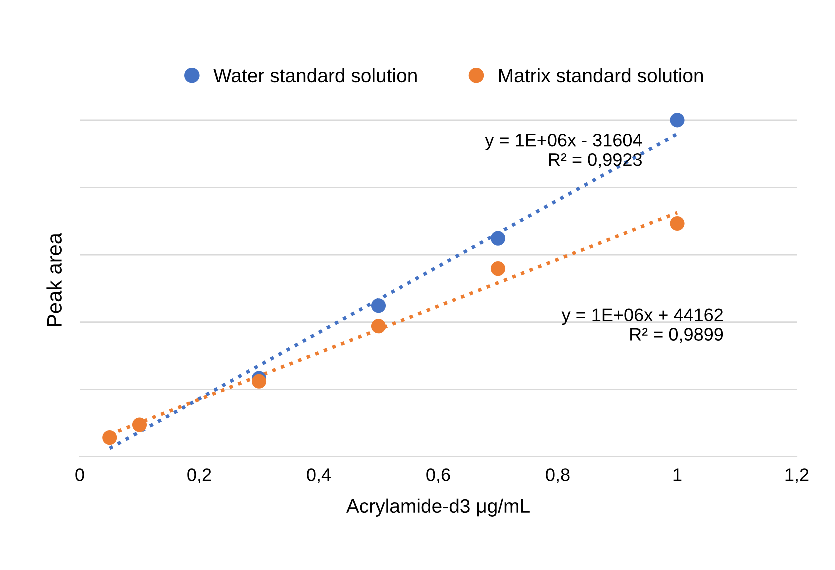  Describe the element at coordinates (601, 75) in the screenshot. I see `legend-label: Matrix standard solution` at that location.